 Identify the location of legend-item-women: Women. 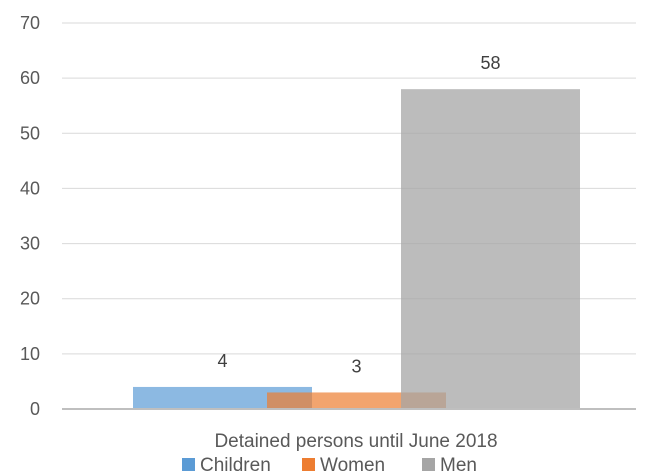
(343, 464).